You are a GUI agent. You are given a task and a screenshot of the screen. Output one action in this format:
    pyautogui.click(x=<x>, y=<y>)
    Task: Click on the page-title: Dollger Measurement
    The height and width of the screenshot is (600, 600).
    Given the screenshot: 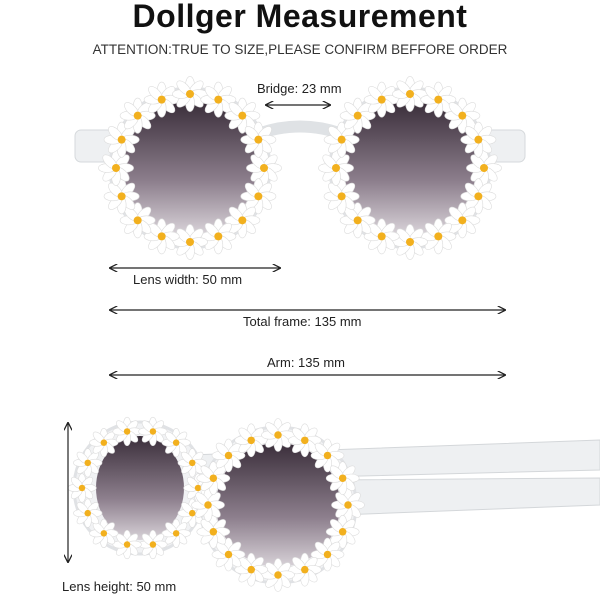 What is the action you would take?
    pyautogui.click(x=300, y=17)
    